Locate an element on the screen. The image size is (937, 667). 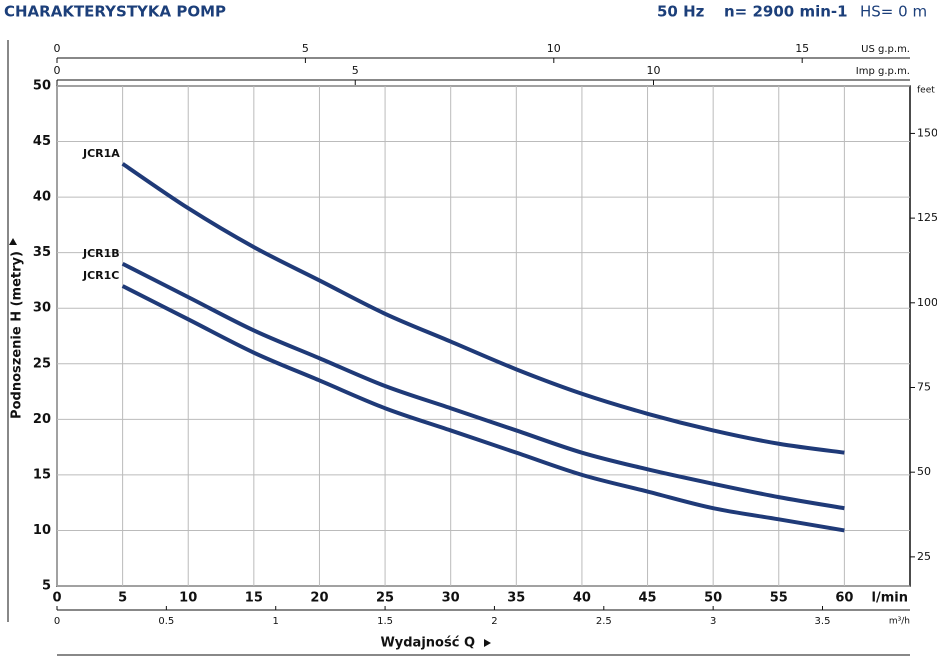
subtitle: n= 2900 min-1 is located at coordinates (786, 12).